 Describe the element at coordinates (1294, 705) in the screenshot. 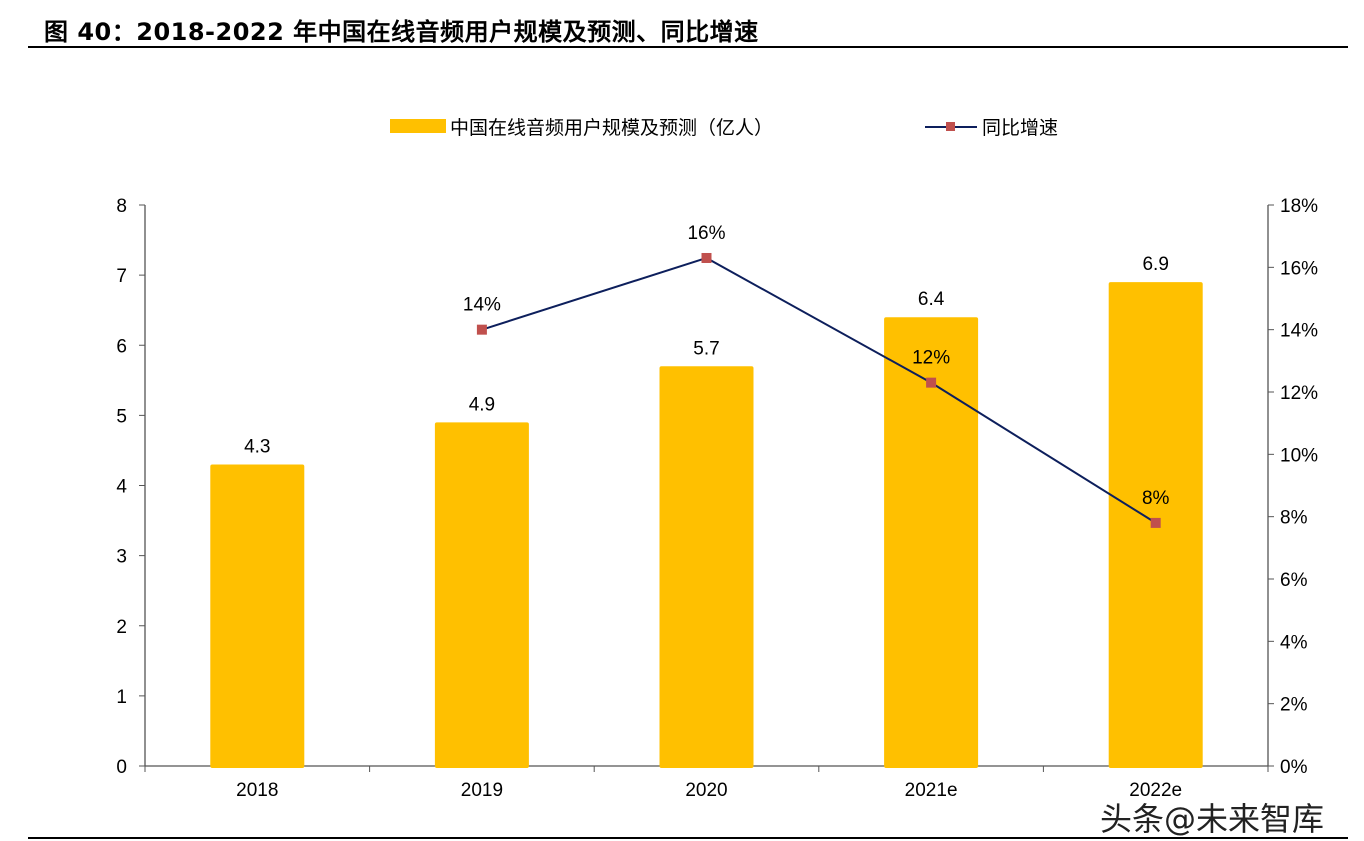

I see `right-tick-label: 2%` at that location.